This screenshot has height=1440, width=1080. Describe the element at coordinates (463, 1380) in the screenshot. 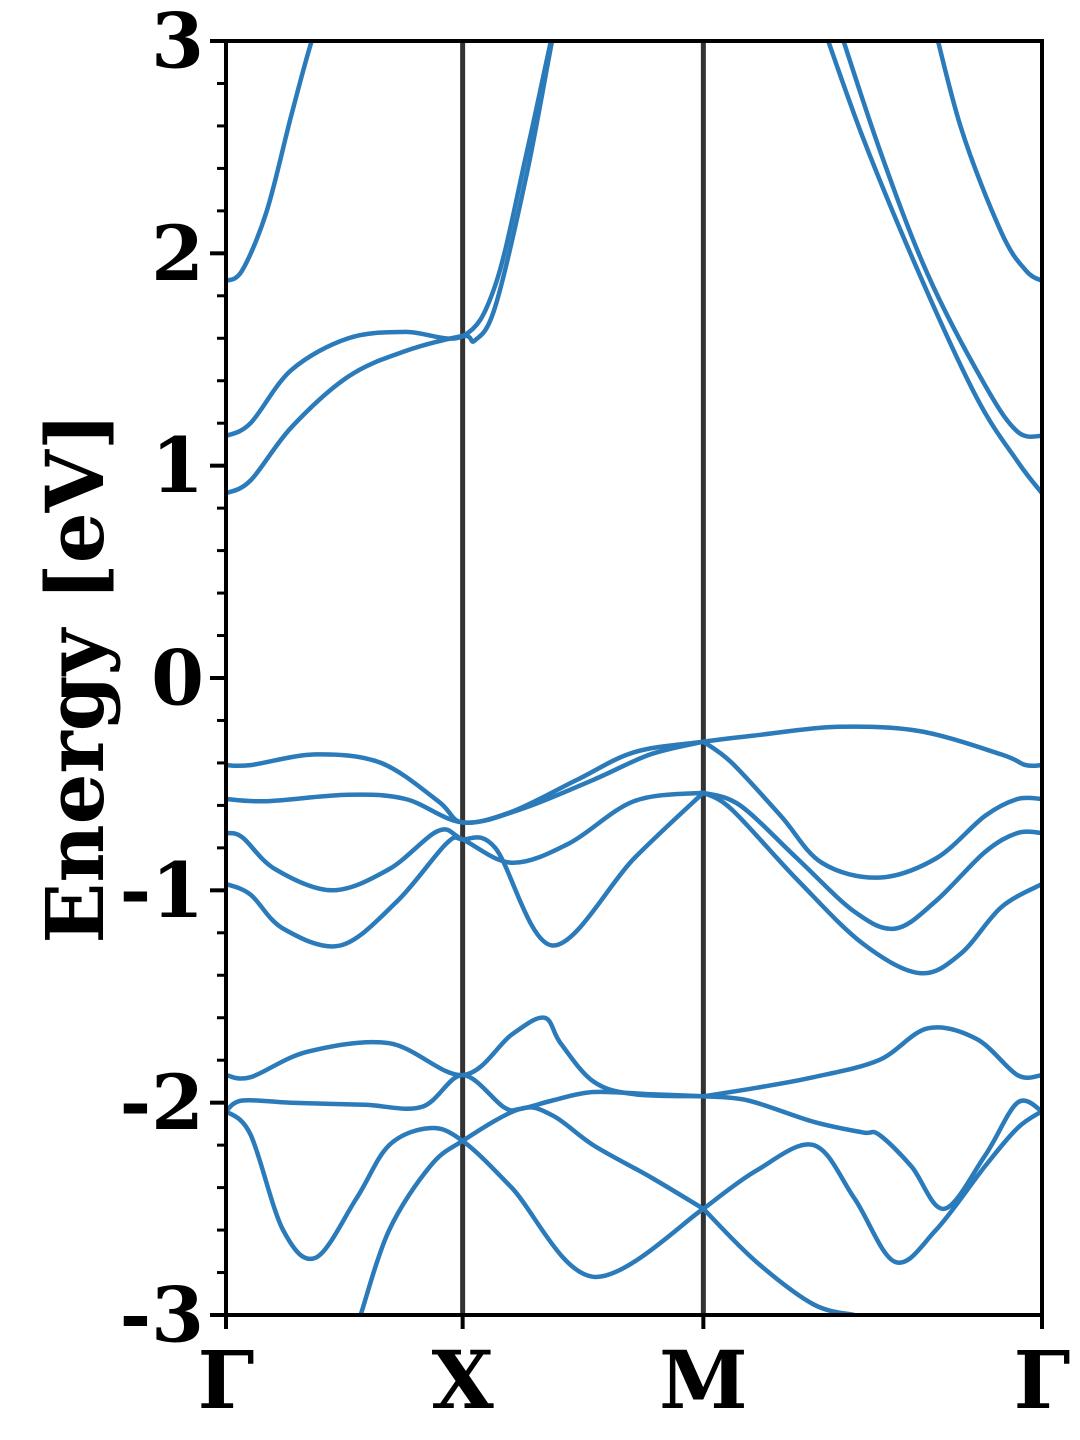

I see `x-tick-label: X` at that location.